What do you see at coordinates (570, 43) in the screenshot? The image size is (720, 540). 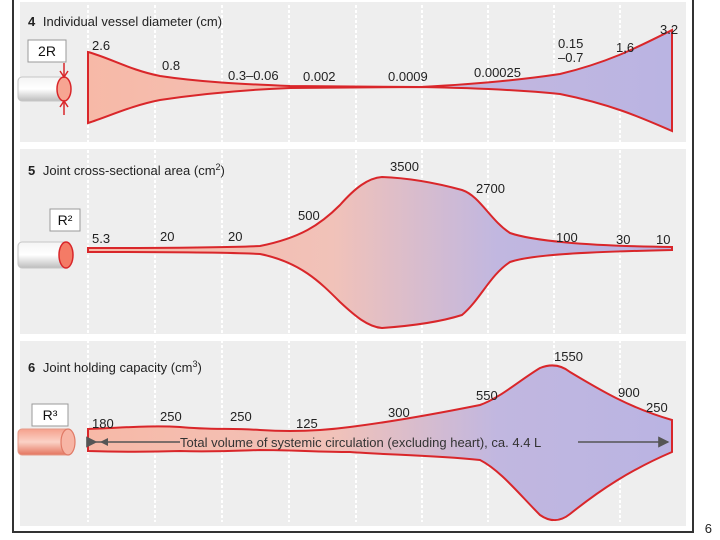 I see `diameter-value: 0.15` at bounding box center [570, 43].